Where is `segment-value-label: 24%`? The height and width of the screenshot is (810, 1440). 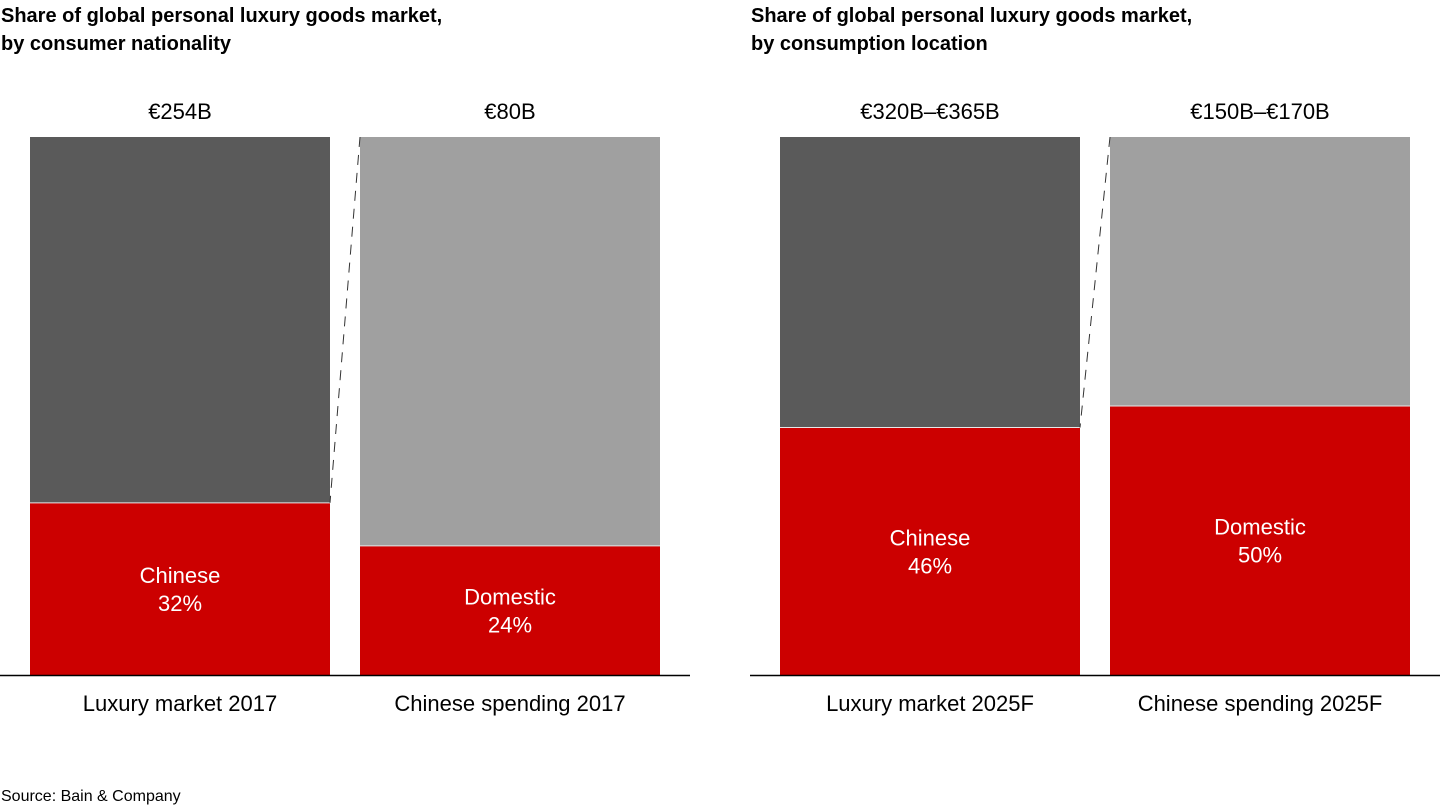 segment-value-label: 24% is located at coordinates (510, 624).